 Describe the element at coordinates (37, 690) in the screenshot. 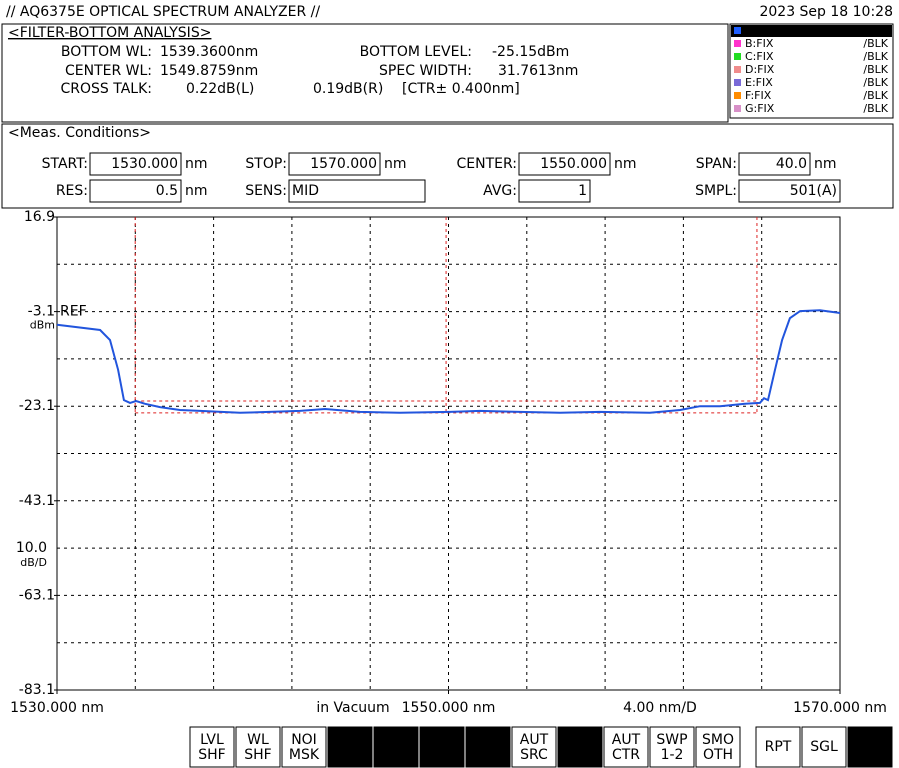

I see `y-tick-label: -83.1` at that location.